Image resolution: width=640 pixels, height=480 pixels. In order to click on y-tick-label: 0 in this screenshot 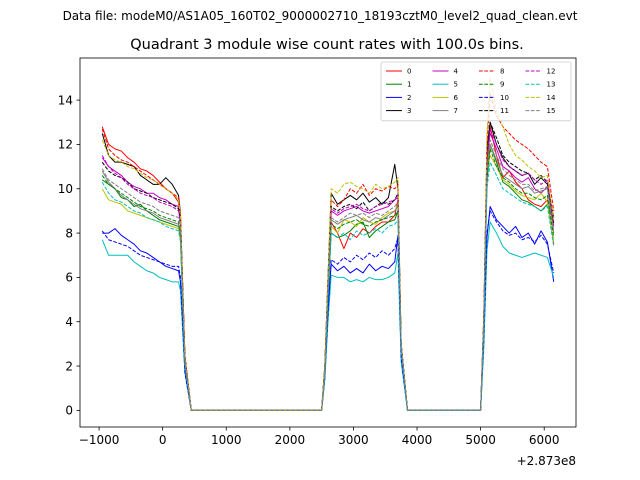, I will do `click(69, 411)`.